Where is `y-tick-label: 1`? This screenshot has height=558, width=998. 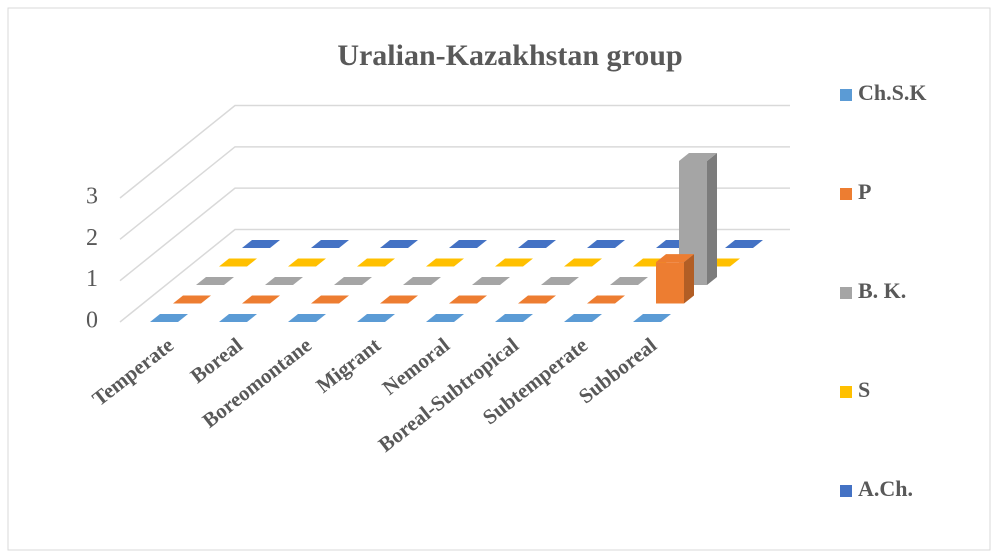 y-tick-label: 1 is located at coordinates (92, 279).